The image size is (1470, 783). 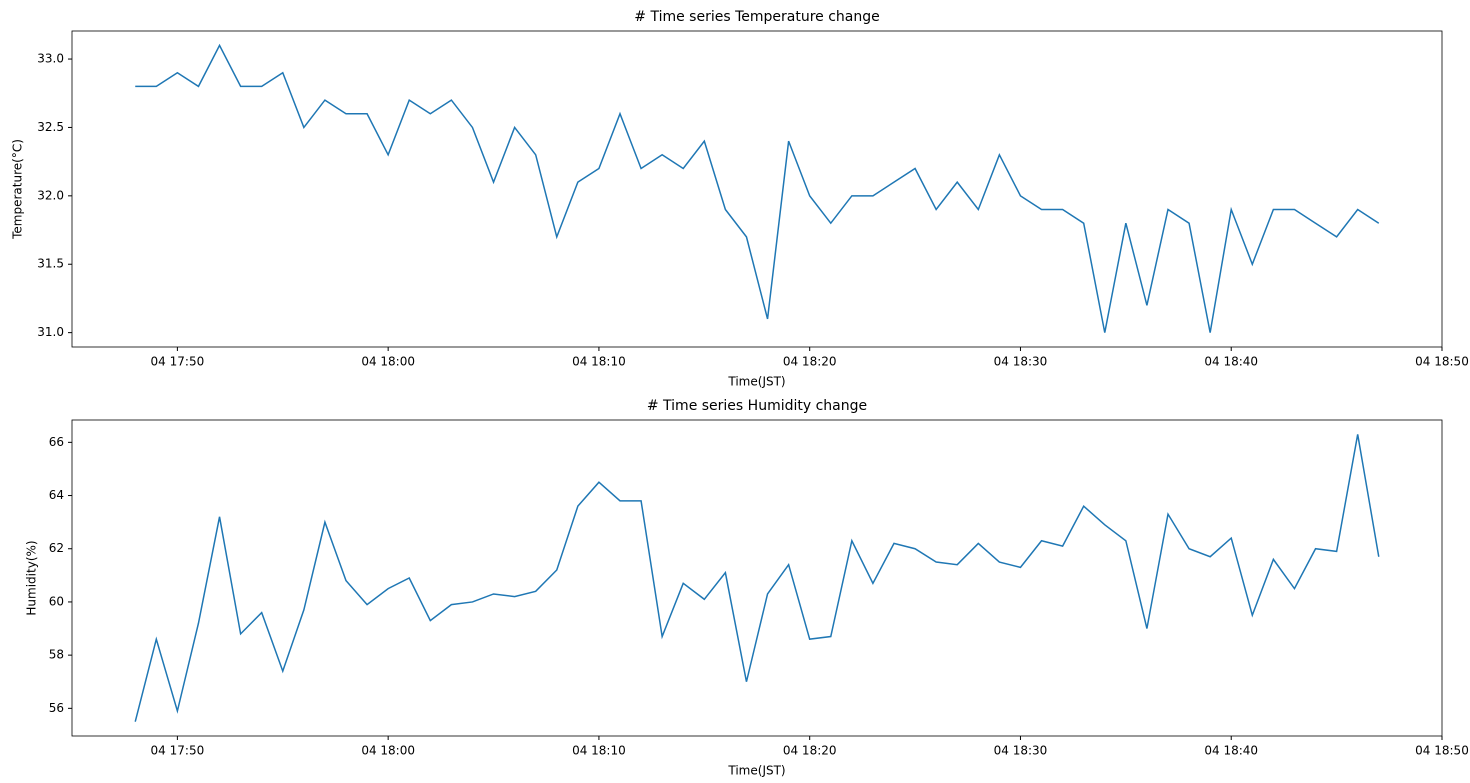 I want to click on y-tick-label: 64, so click(x=56, y=495).